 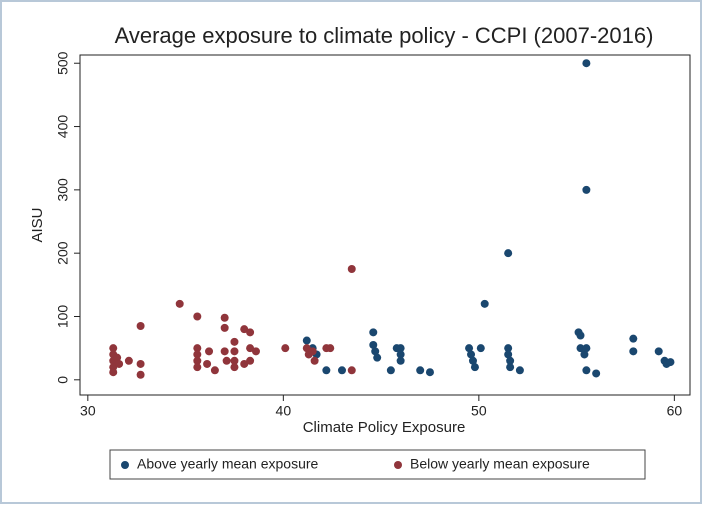 What do you see at coordinates (37, 224) in the screenshot?
I see `y-axis-label: AISU` at bounding box center [37, 224].